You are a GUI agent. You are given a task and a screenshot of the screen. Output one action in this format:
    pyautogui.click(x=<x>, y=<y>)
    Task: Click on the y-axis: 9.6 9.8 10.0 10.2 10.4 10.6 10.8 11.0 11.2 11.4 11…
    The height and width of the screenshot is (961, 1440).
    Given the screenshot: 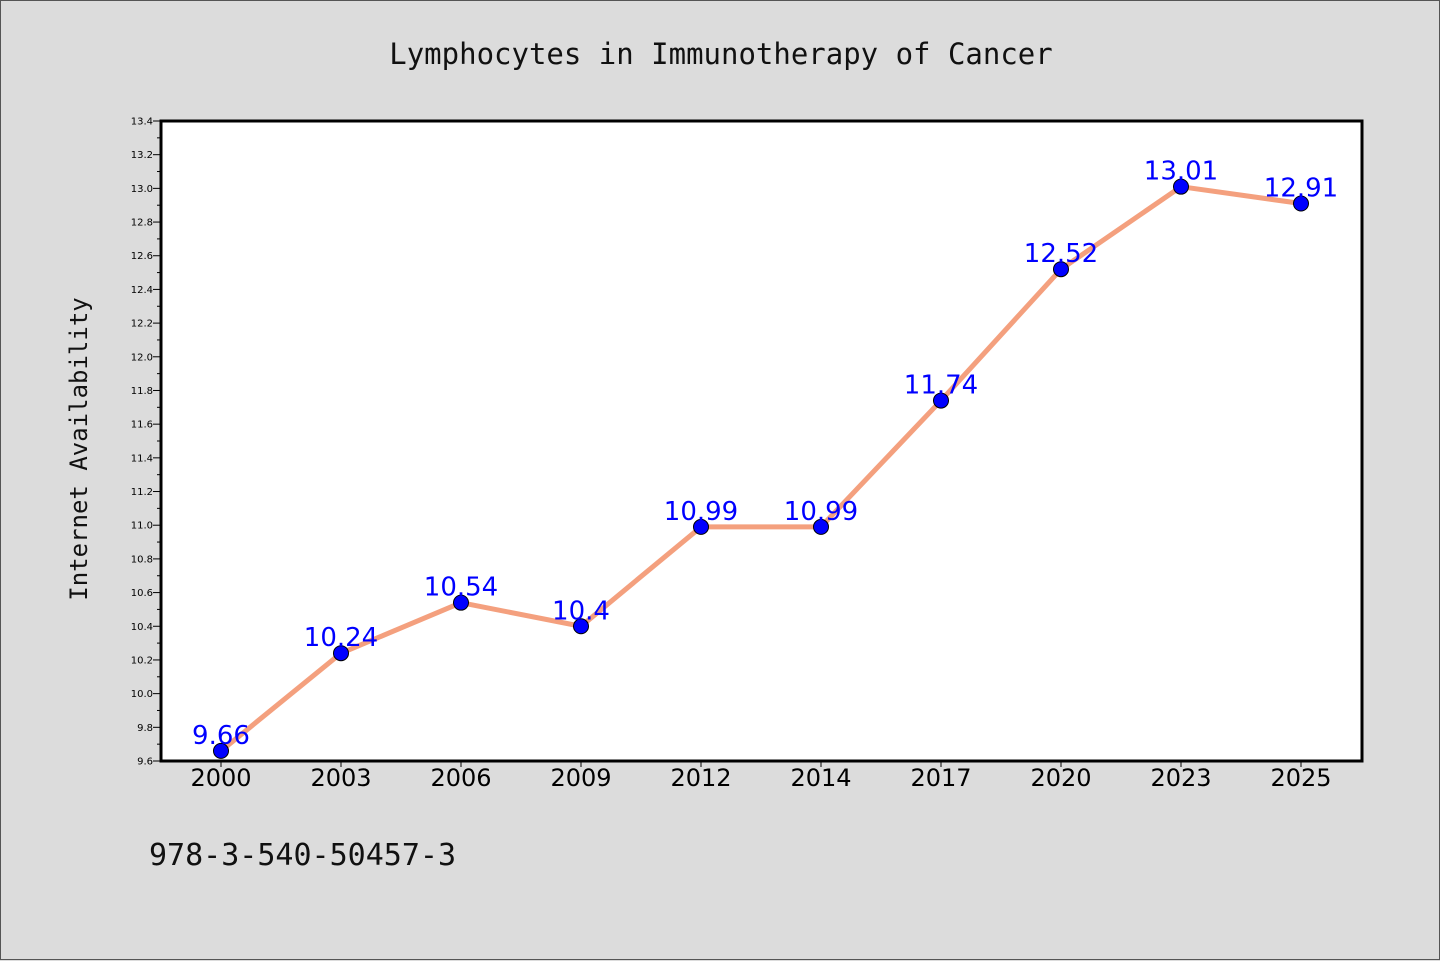 What is the action you would take?
    pyautogui.click(x=146, y=442)
    